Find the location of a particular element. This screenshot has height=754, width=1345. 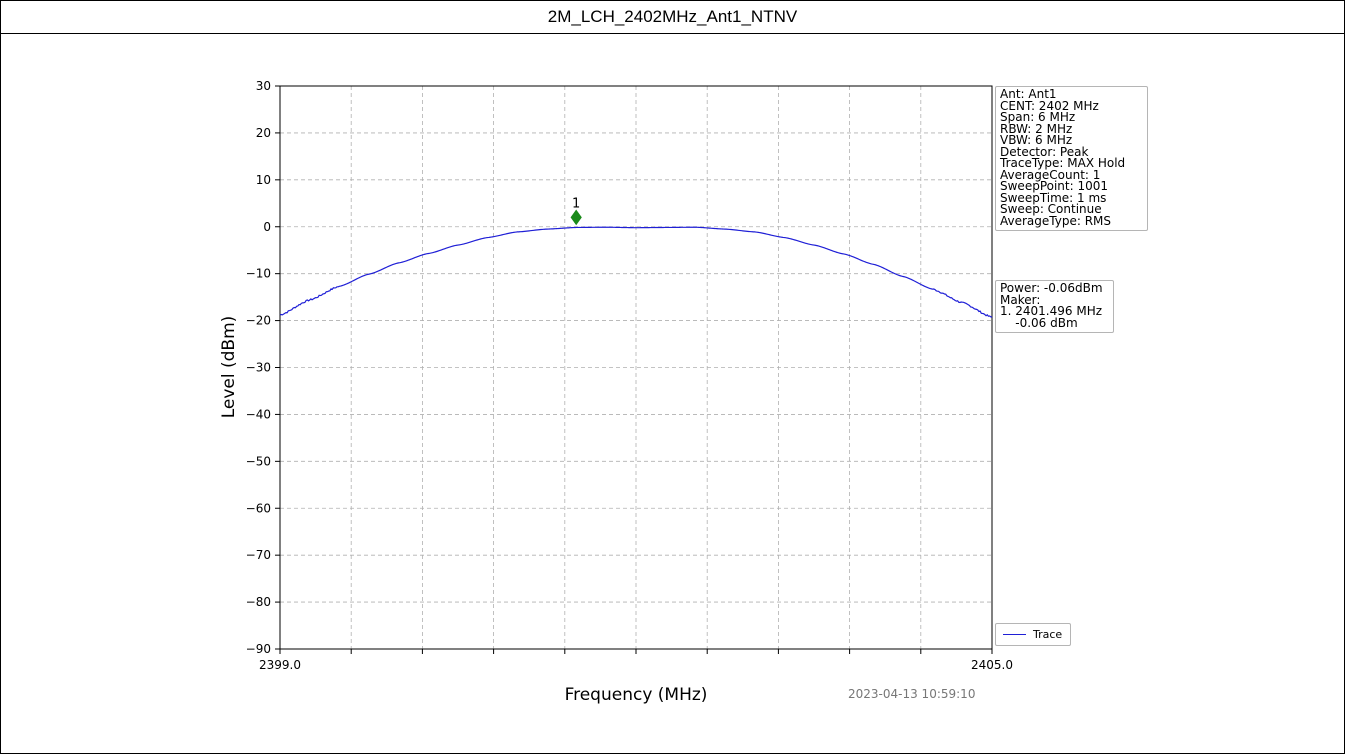

result-line: 1. 2401.496 MHz is located at coordinates (1051, 311).